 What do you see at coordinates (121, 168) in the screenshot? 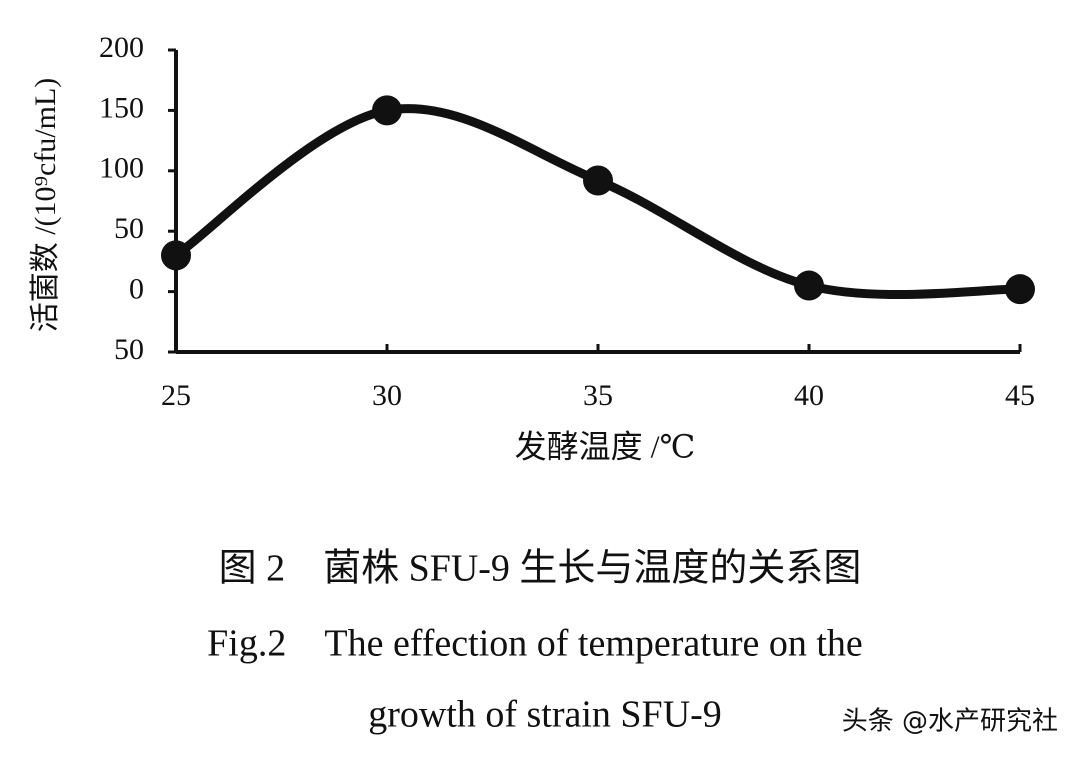
I see `y-tick-label: 100` at bounding box center [121, 168].